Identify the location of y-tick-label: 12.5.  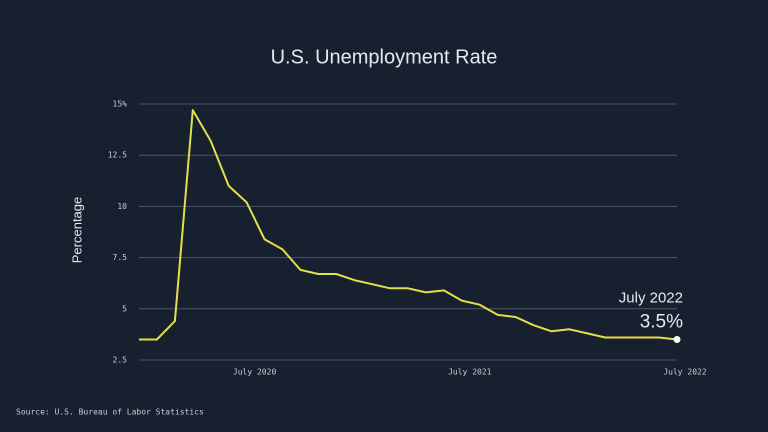
(117, 155).